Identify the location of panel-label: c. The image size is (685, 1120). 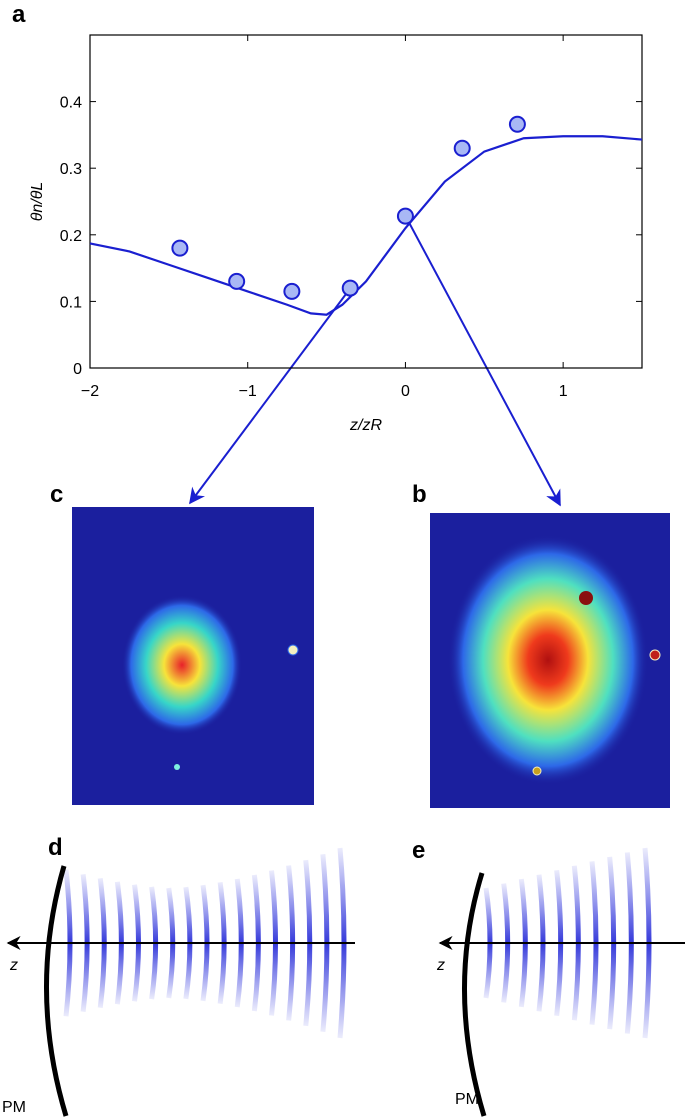
(56, 494).